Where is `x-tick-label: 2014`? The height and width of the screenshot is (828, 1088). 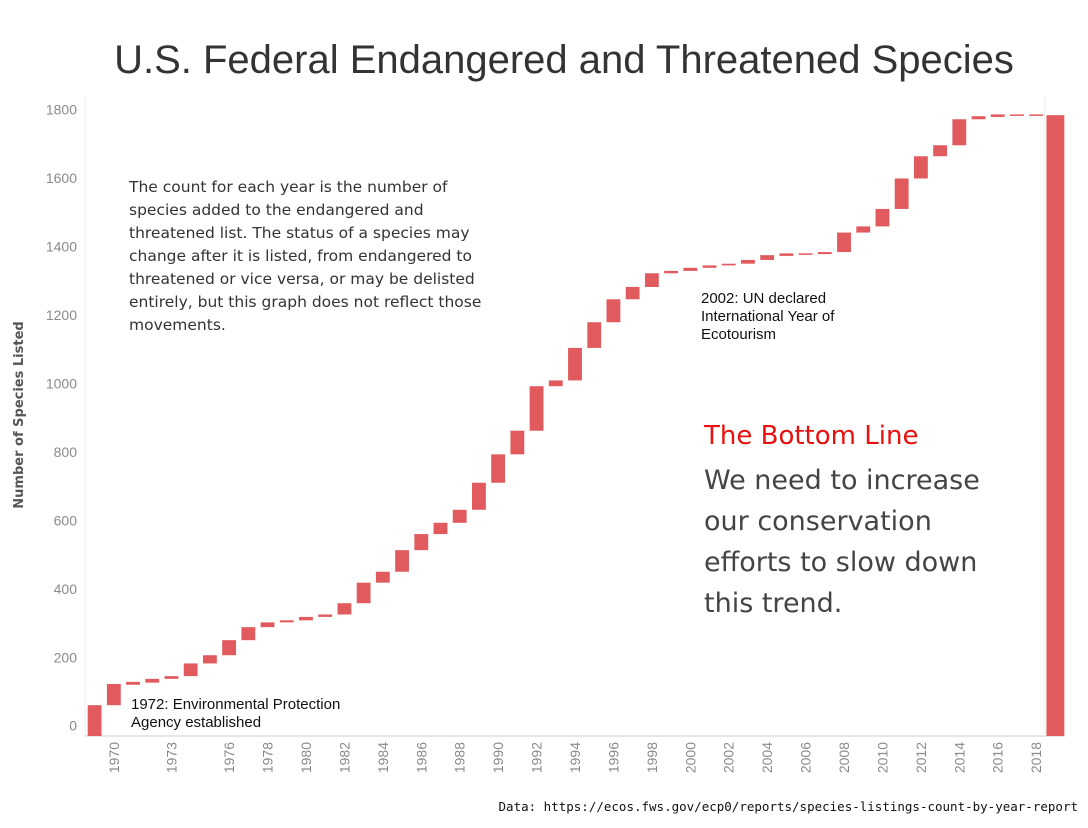 x-tick-label: 2014 is located at coordinates (959, 757).